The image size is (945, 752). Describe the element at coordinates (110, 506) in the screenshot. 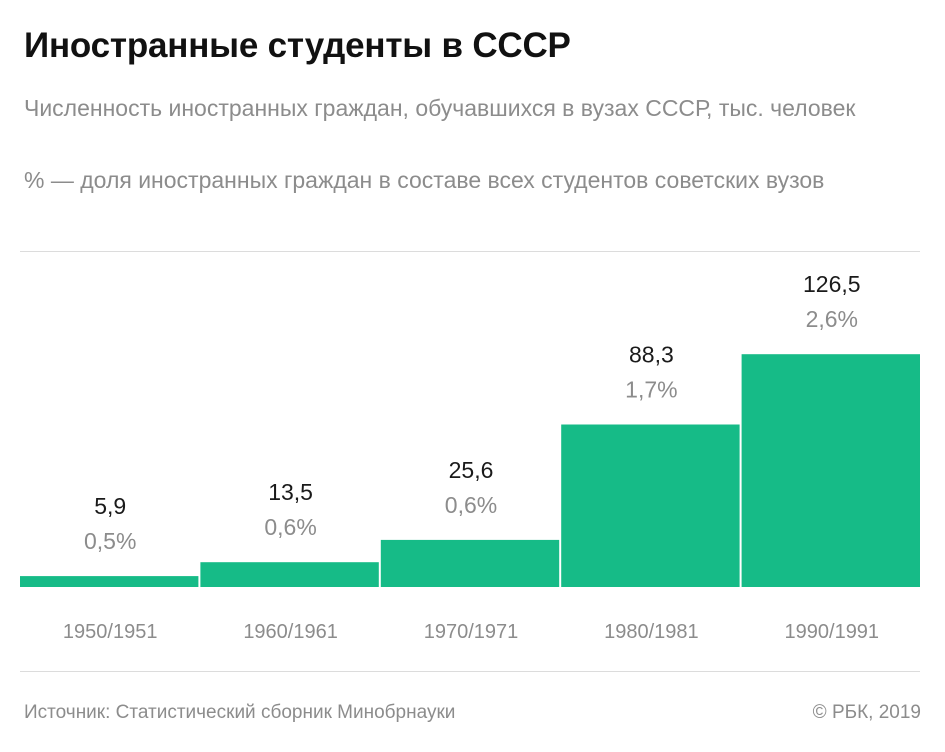

I see `value-label-0: 5,9` at that location.